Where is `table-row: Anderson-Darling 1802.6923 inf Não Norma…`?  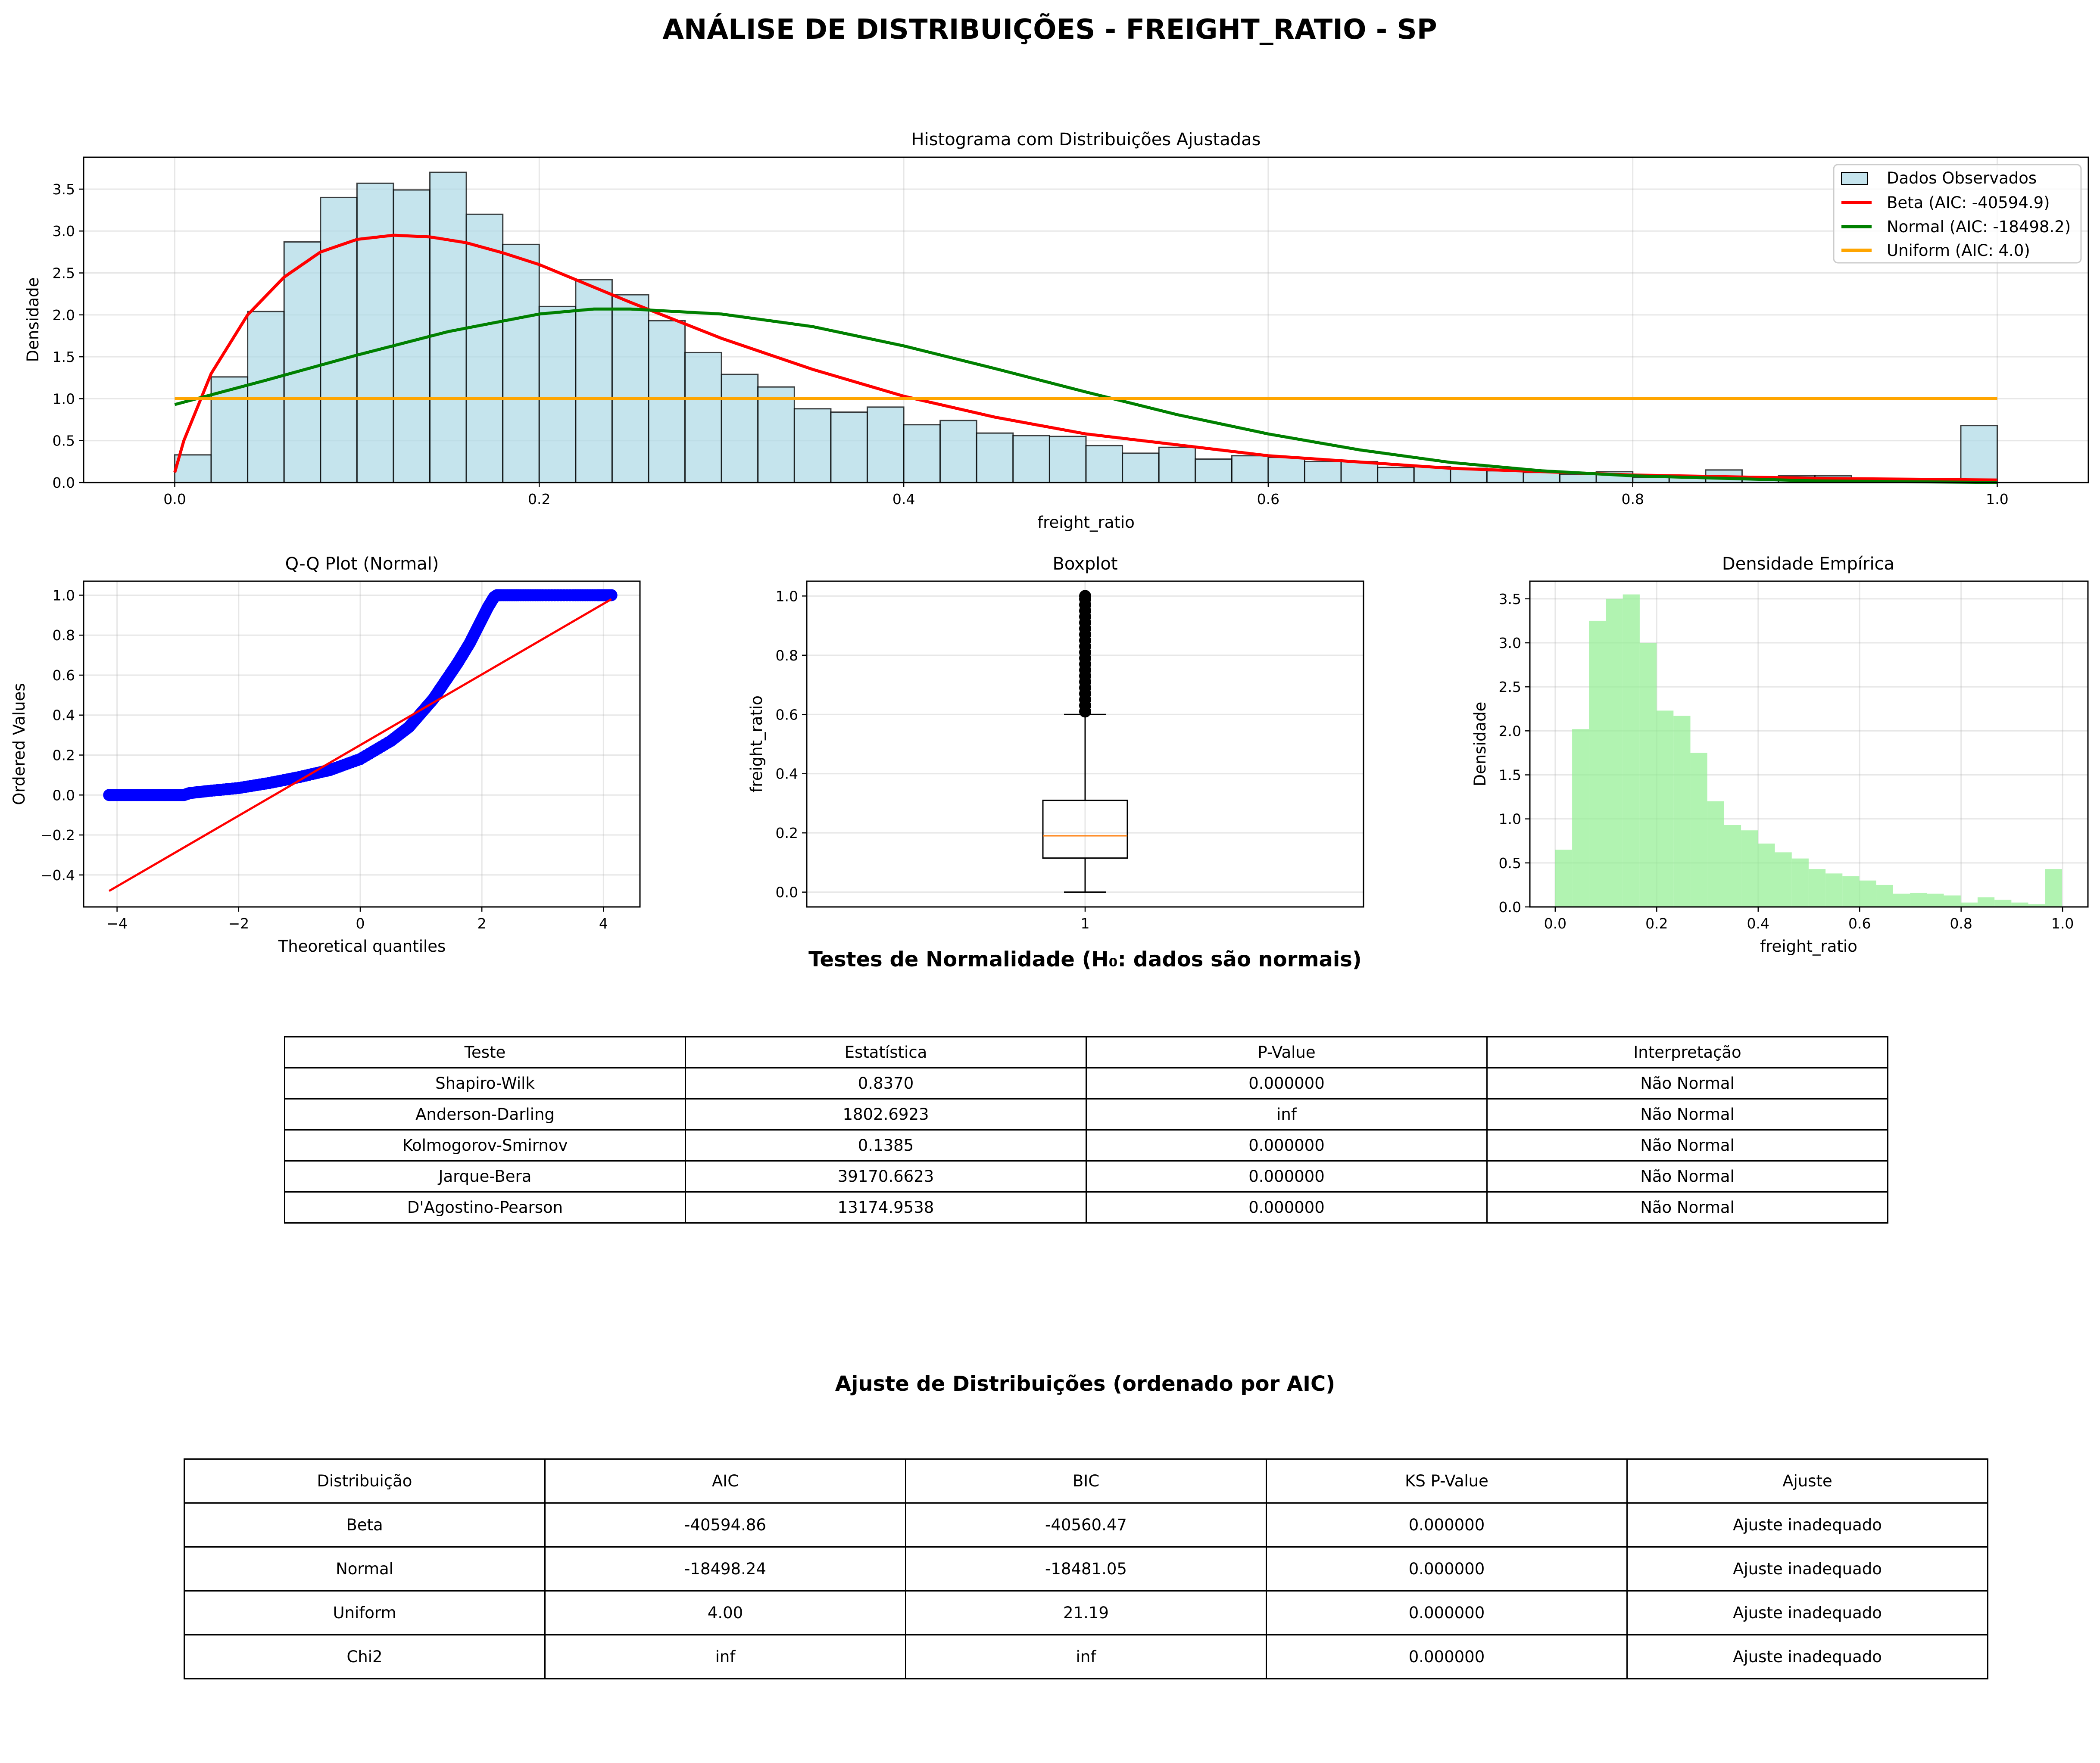 table-row: Anderson-Darling 1802.6923 inf Não Norma… is located at coordinates (1086, 1115).